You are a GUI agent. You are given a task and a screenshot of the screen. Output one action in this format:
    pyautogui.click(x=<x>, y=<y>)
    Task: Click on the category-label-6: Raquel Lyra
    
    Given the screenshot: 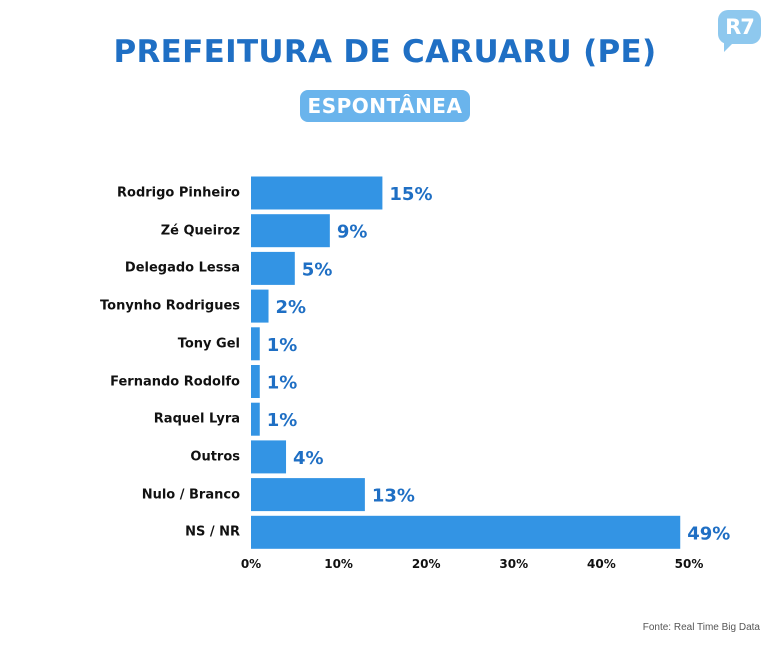 What is the action you would take?
    pyautogui.click(x=196, y=419)
    